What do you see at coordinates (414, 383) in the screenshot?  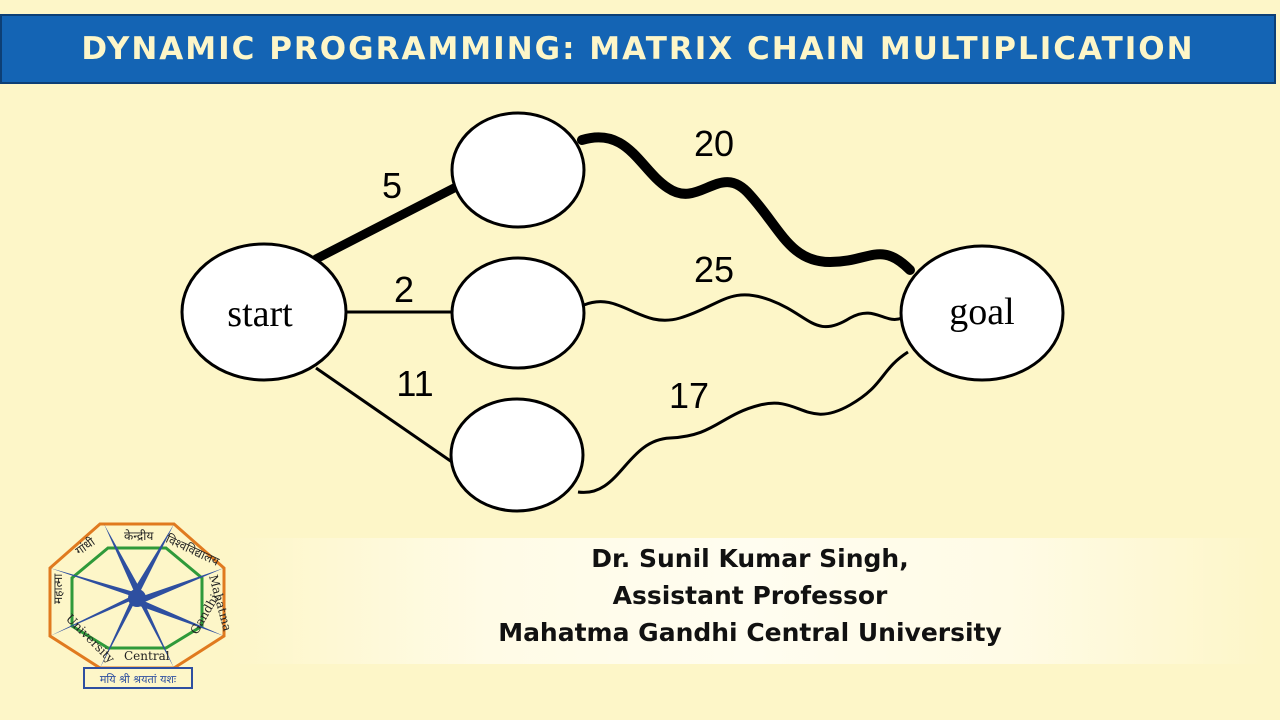 I see `weight-start-bottom: 11` at bounding box center [414, 383].